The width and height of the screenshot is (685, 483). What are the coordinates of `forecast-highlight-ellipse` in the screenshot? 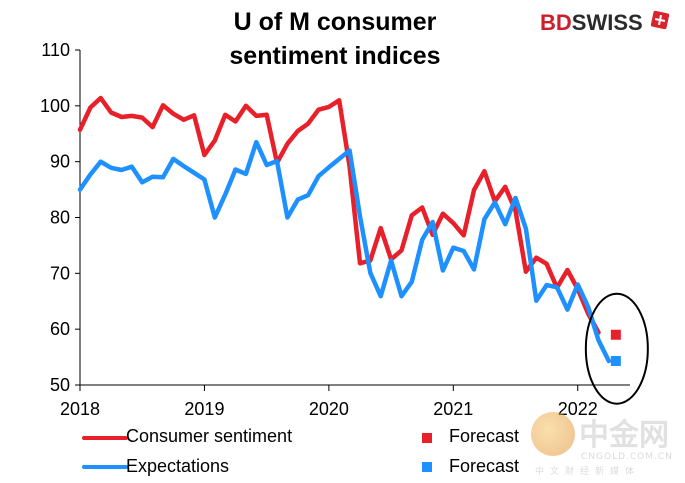 It's located at (616, 348).